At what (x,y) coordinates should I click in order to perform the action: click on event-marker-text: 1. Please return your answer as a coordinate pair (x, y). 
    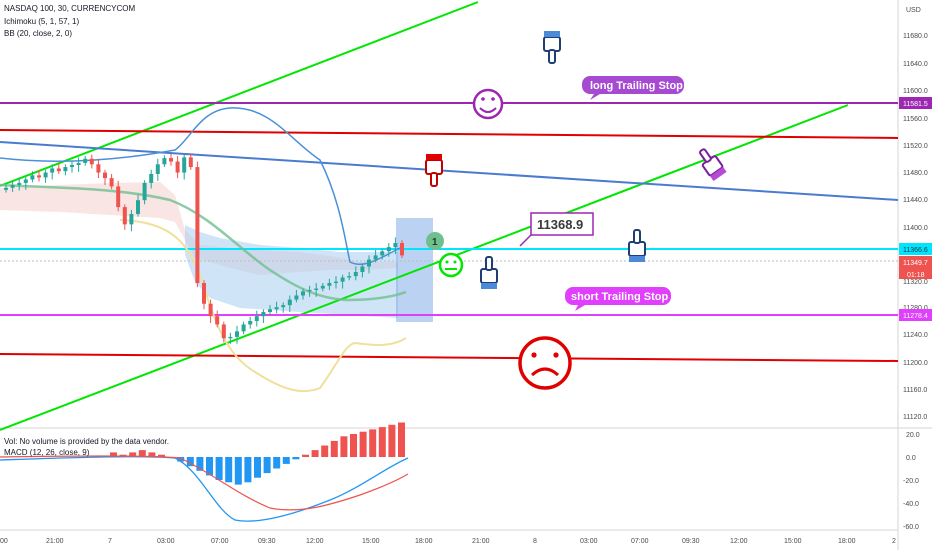
    Looking at the image, I should click on (435, 242).